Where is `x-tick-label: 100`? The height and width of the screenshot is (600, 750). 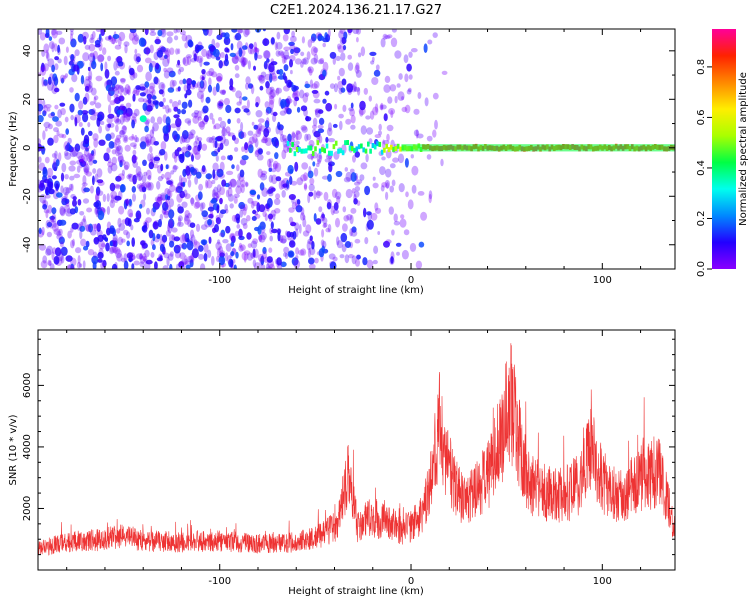 x-tick-label: 100 is located at coordinates (602, 581).